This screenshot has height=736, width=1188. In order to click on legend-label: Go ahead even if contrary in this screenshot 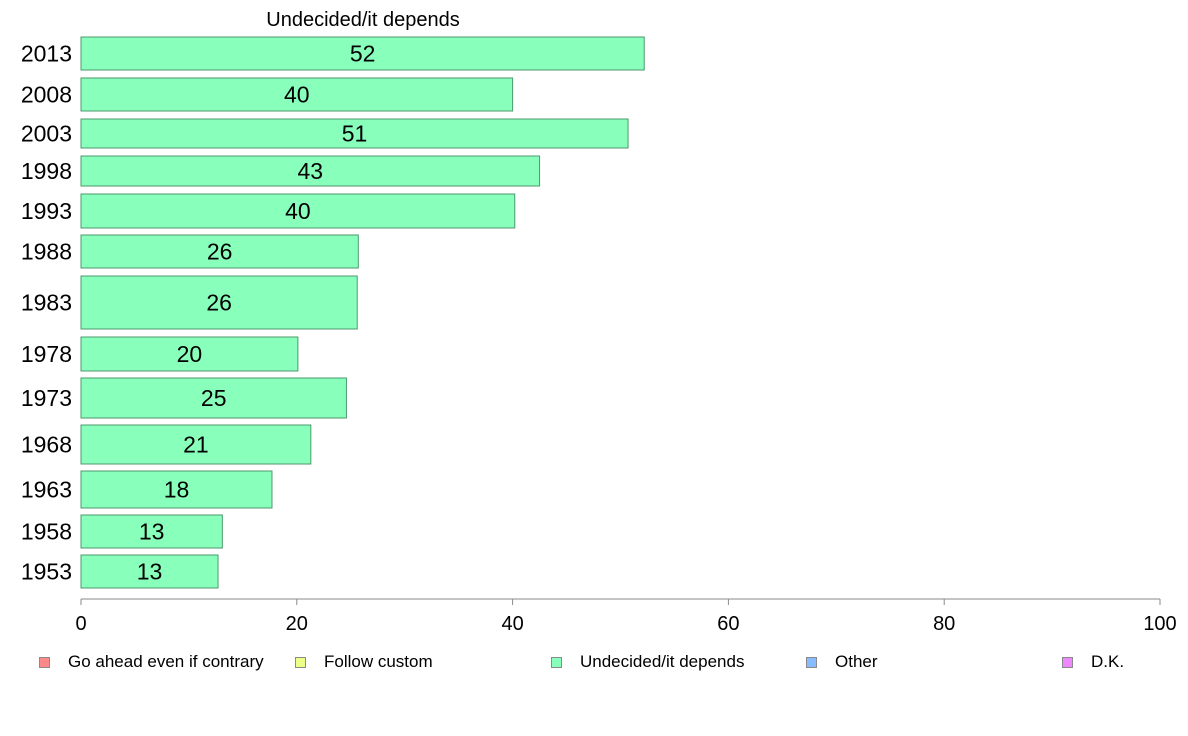, I will do `click(166, 661)`.